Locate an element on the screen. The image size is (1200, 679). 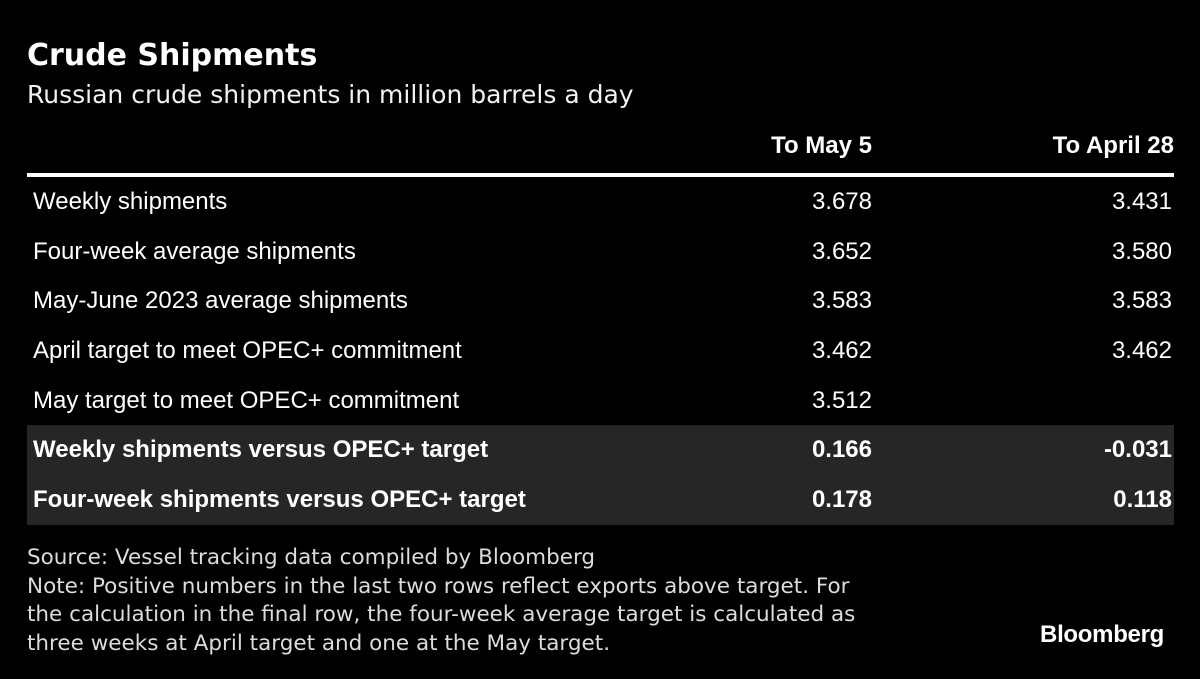
row-label: May target to meet OPEC+ commitment is located at coordinates (246, 400).